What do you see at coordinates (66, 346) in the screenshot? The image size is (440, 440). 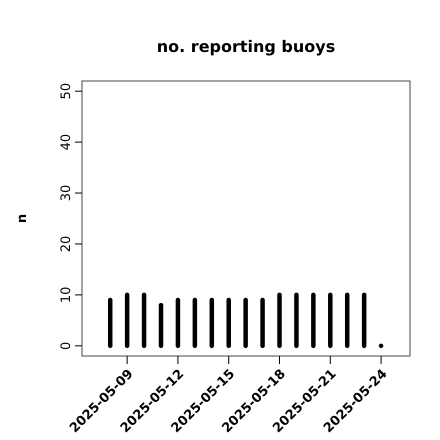 I see `y-tick-label: 0` at bounding box center [66, 346].